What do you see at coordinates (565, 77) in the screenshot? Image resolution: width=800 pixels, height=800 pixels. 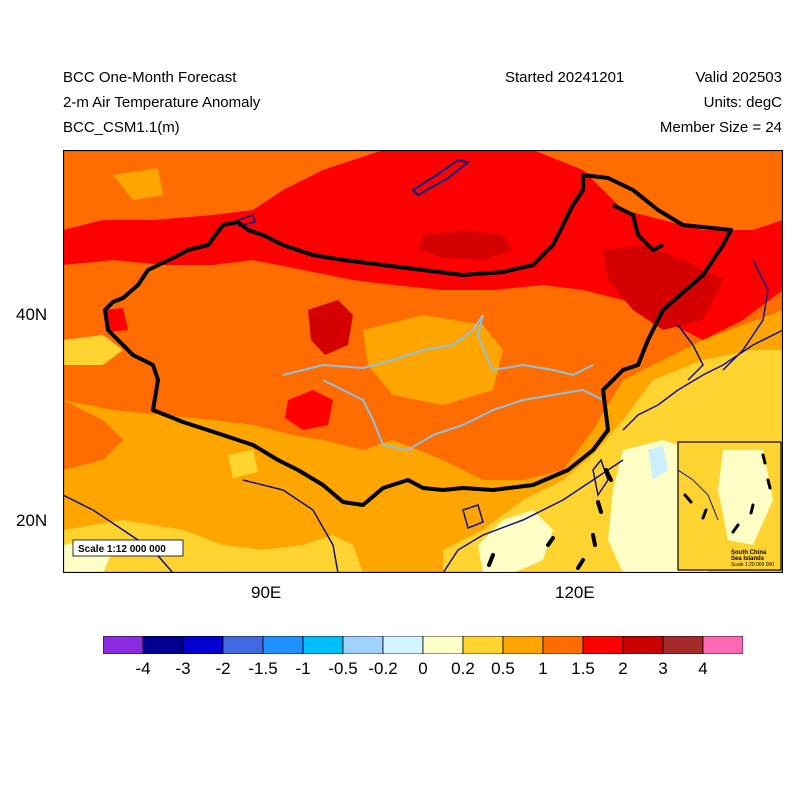 I see `started-date: Started 20241201` at bounding box center [565, 77].